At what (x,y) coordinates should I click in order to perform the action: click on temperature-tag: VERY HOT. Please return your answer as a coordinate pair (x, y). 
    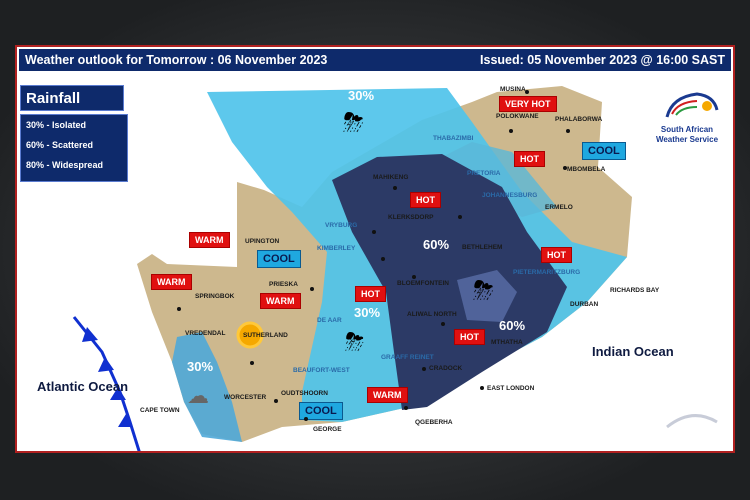
    Looking at the image, I should click on (528, 104).